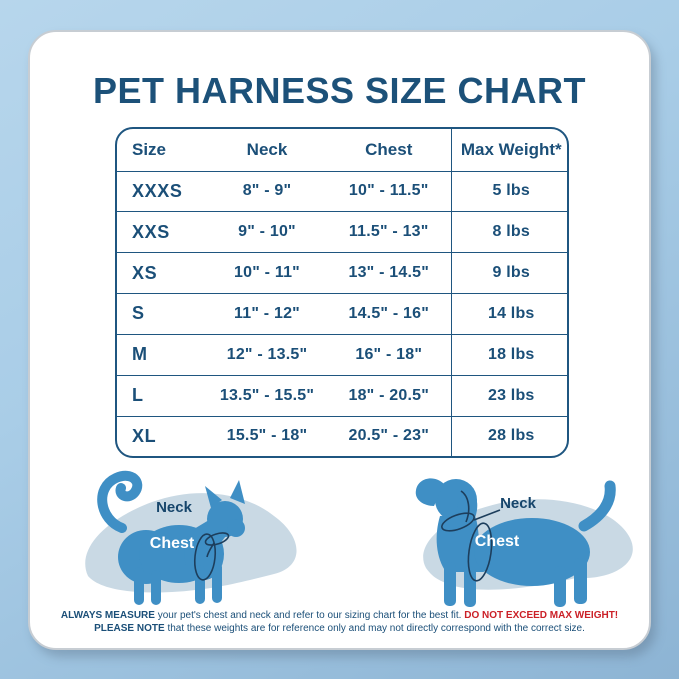 This screenshot has height=679, width=679. What do you see at coordinates (162, 191) in the screenshot?
I see `cell-size: XXXS` at bounding box center [162, 191].